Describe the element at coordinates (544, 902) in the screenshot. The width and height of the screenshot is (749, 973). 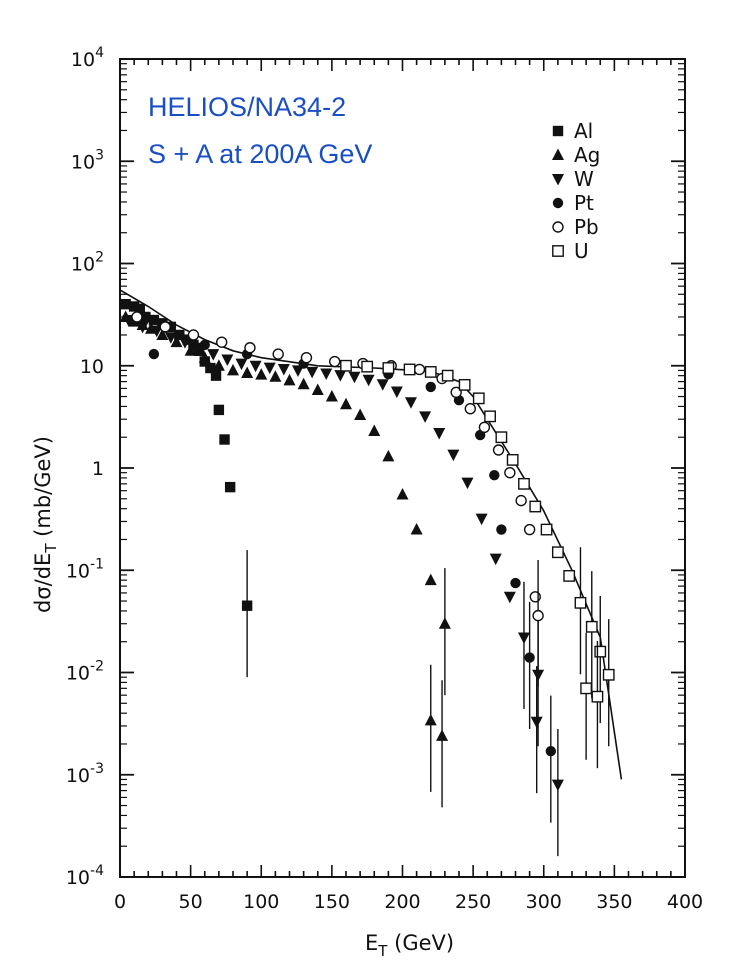
I see `x-tick-label: 300` at that location.